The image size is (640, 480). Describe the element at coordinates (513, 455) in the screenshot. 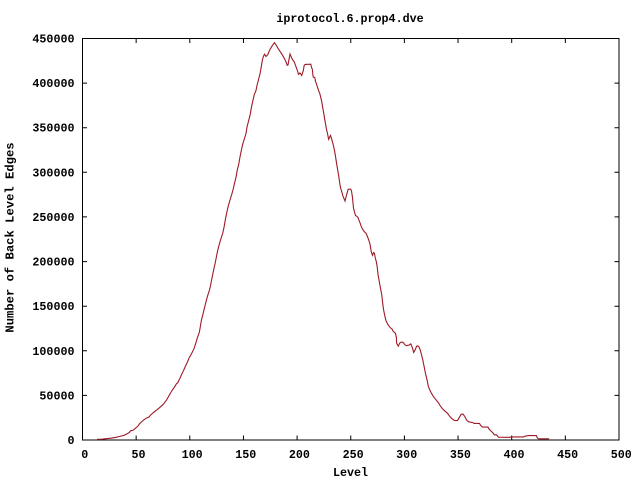

I see `svg-text: 400` at that location.